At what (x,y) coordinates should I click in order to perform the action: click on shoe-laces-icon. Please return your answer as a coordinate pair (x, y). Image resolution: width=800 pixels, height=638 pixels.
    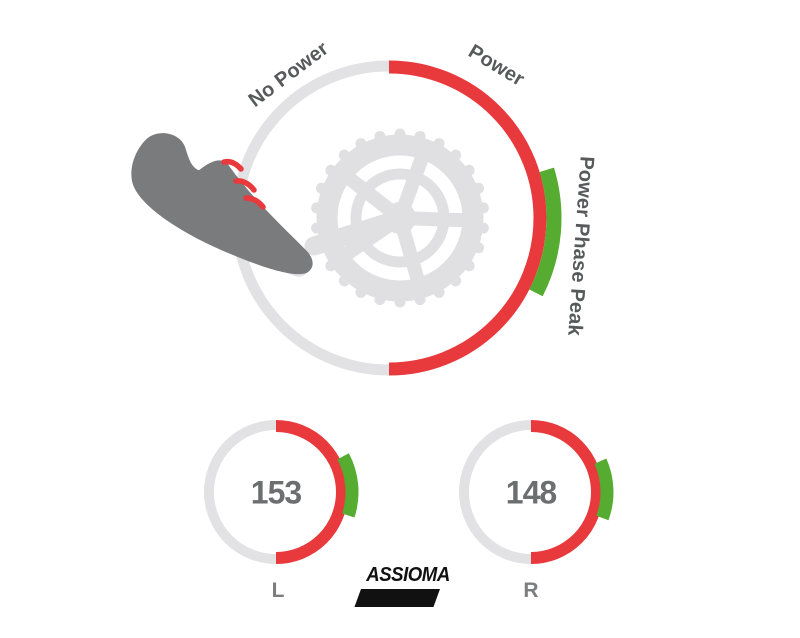
    Looking at the image, I should click on (243, 184).